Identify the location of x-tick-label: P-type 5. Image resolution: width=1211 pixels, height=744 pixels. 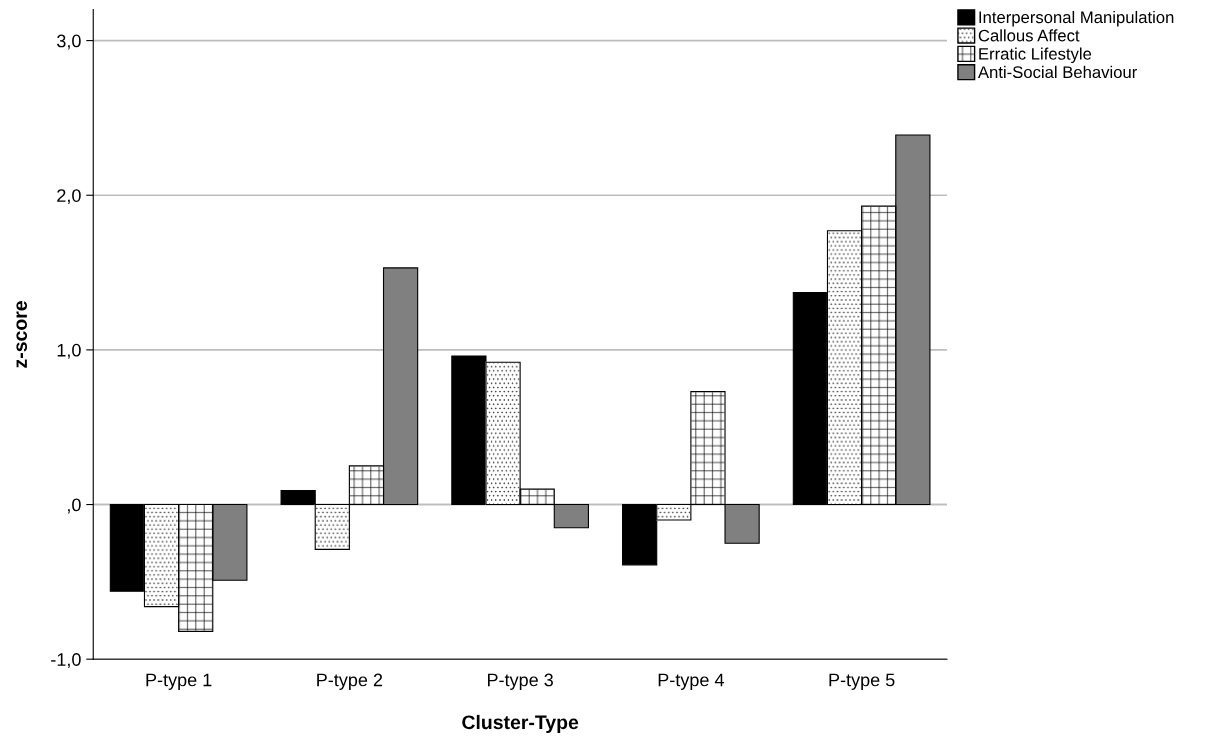
(862, 681).